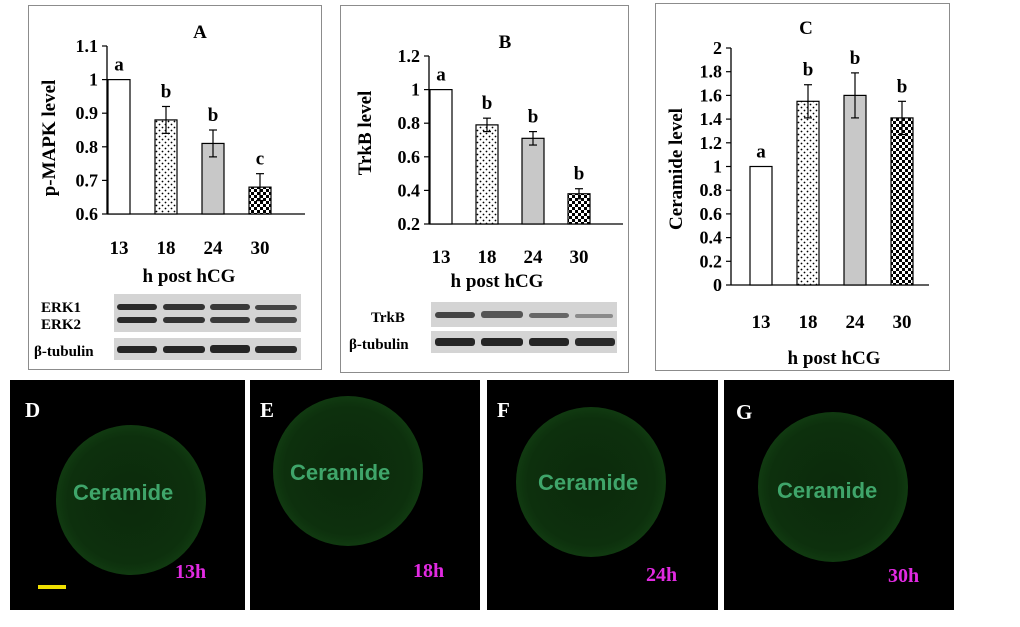 The height and width of the screenshot is (627, 1020). I want to click on blot-a: ERK1 ERK2 β-tubulin, so click(167, 327).